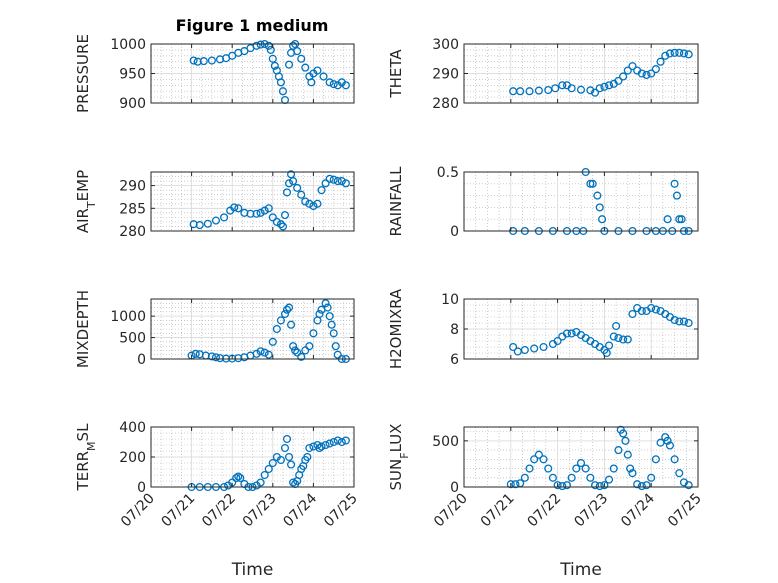  I want to click on pressure-ylabel: PRESSURE, so click(83, 73).